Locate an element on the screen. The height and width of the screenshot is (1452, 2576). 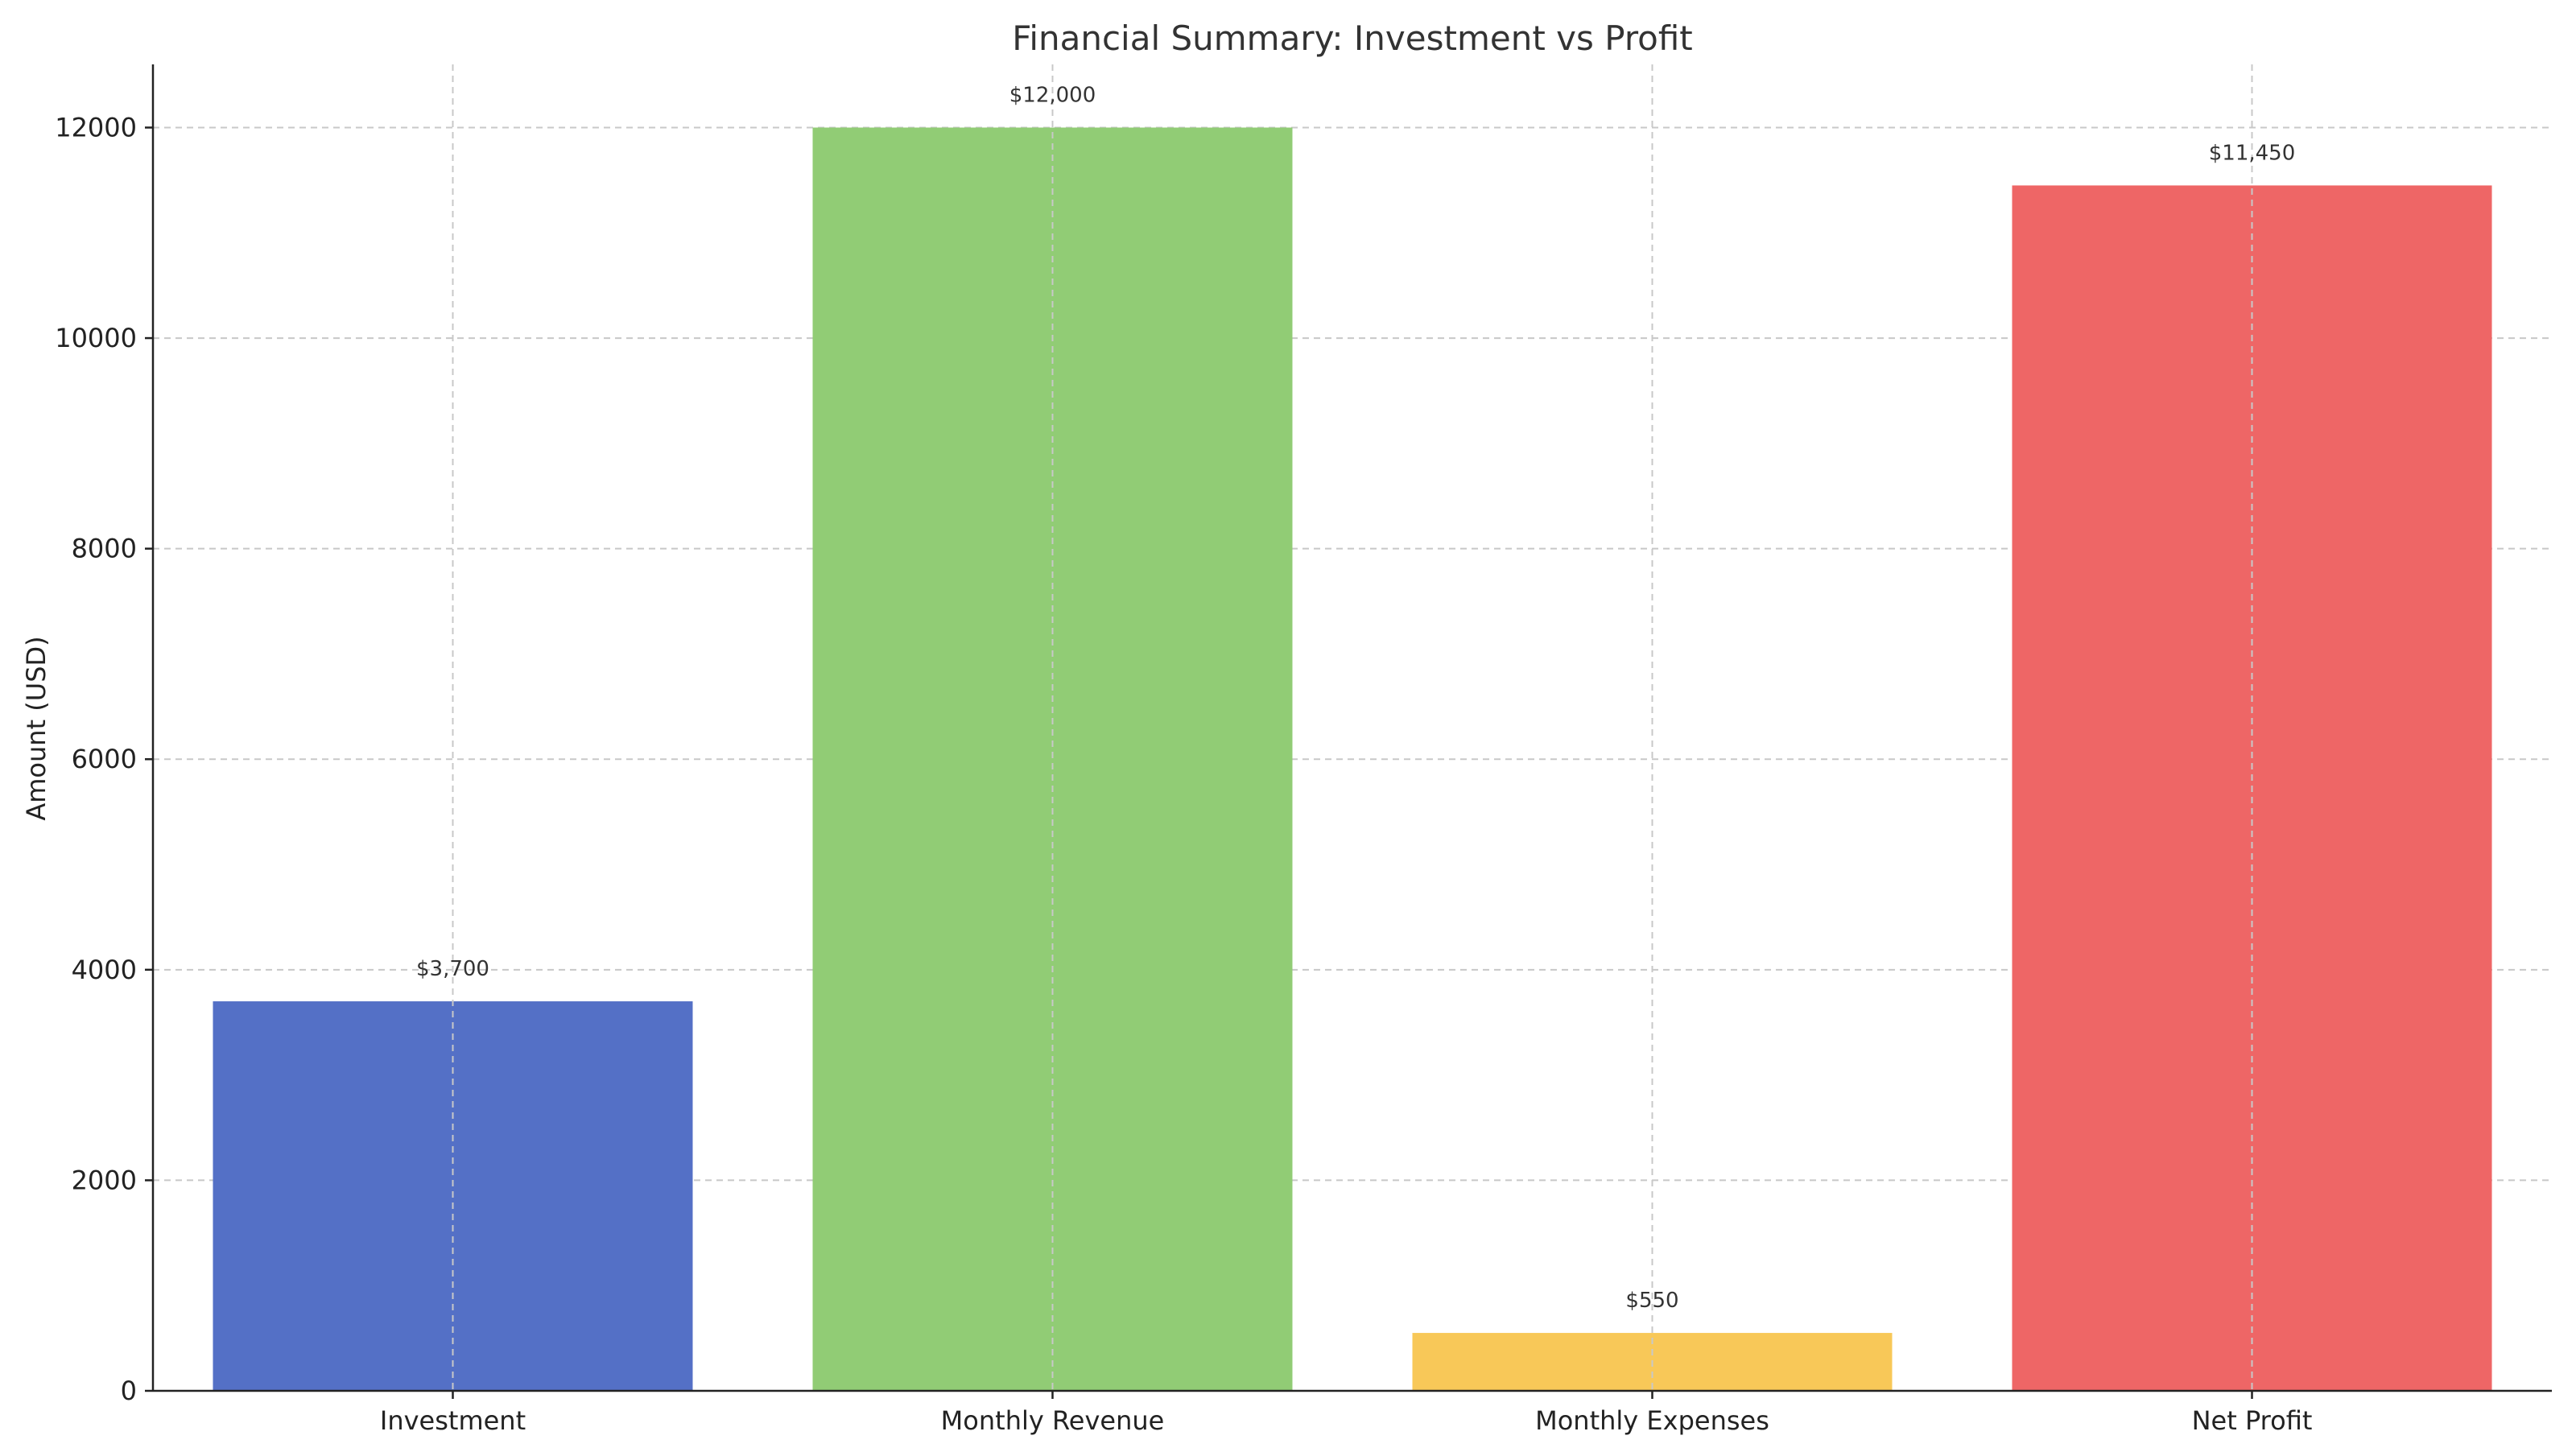
x-tick-label: Monthly Expenses is located at coordinates (1652, 1420).